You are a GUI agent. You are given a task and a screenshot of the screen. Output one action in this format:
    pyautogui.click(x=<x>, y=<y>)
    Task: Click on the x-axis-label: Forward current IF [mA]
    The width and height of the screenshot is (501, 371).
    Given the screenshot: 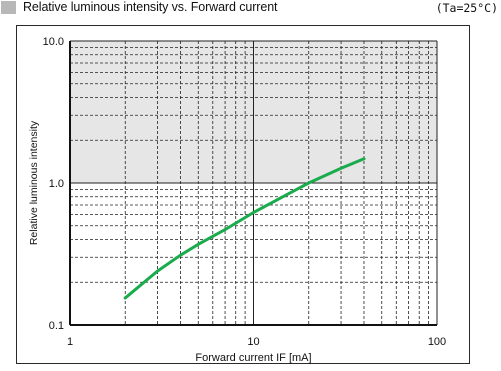 What is the action you would take?
    pyautogui.click(x=253, y=358)
    